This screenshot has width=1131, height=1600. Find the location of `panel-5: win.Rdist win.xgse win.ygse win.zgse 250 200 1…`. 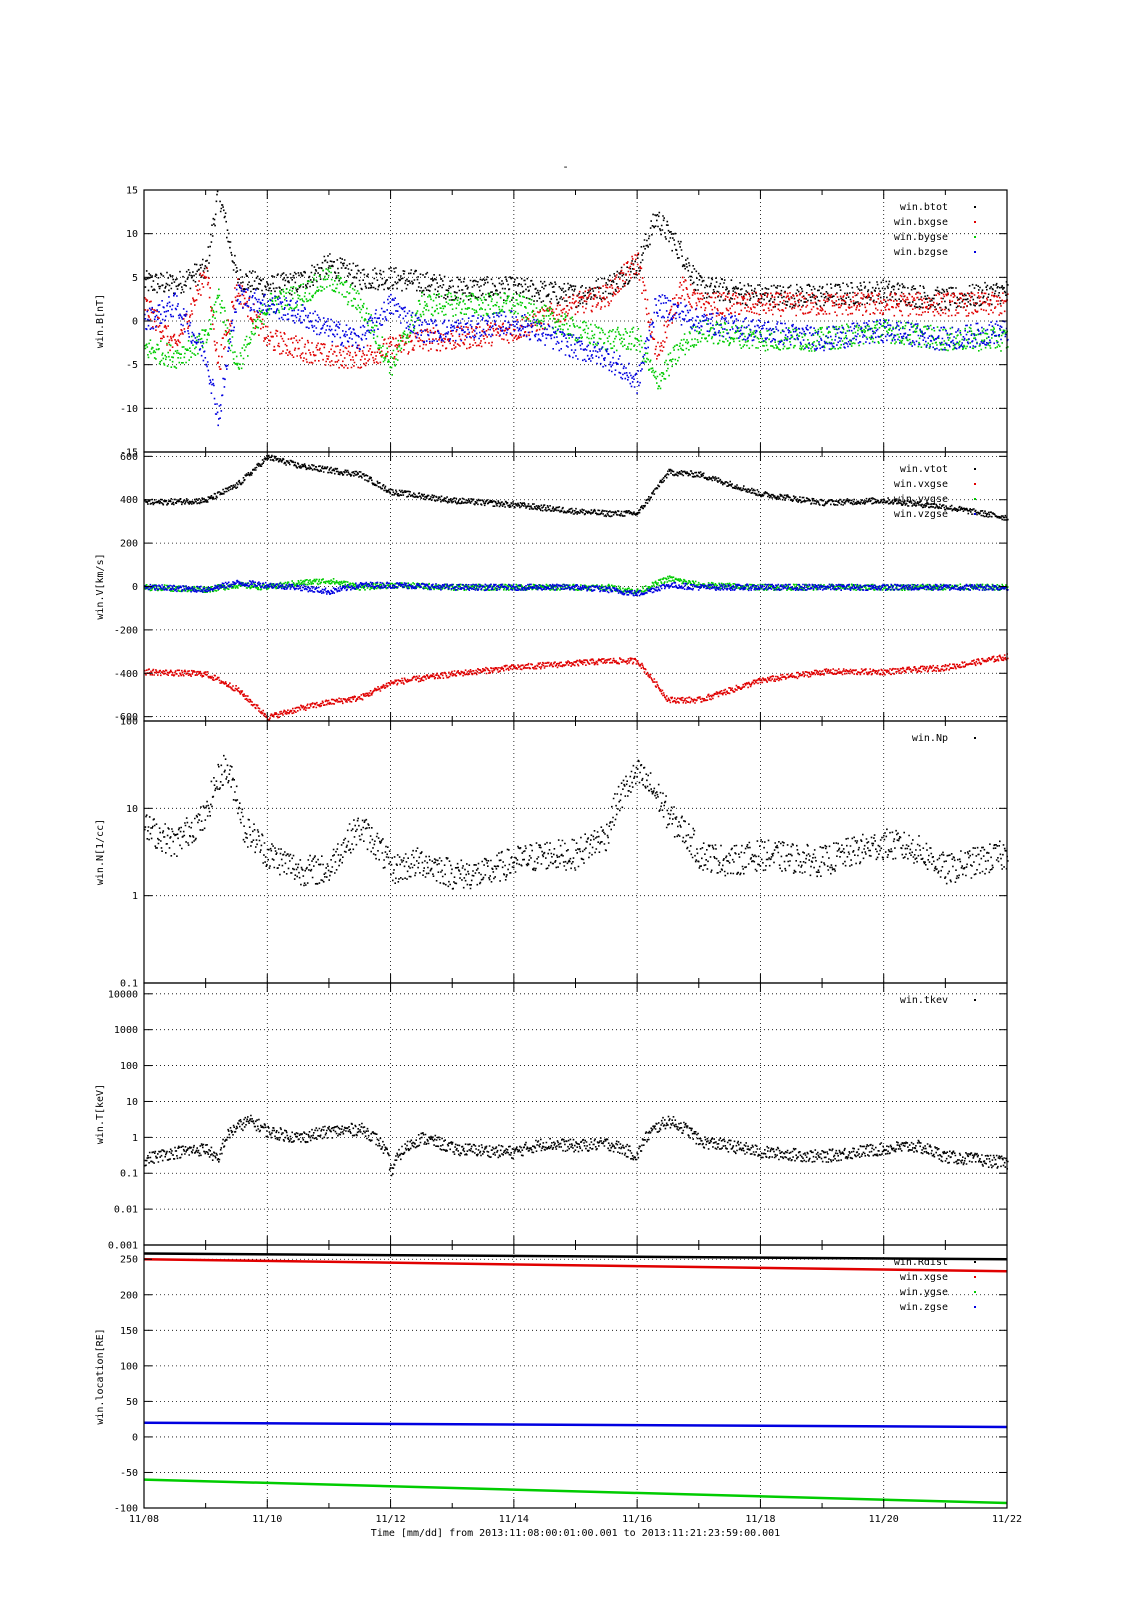

panel-5: win.Rdist win.xgse win.ygse win.zgse 250 200 1… is located at coordinates (551, 1379).